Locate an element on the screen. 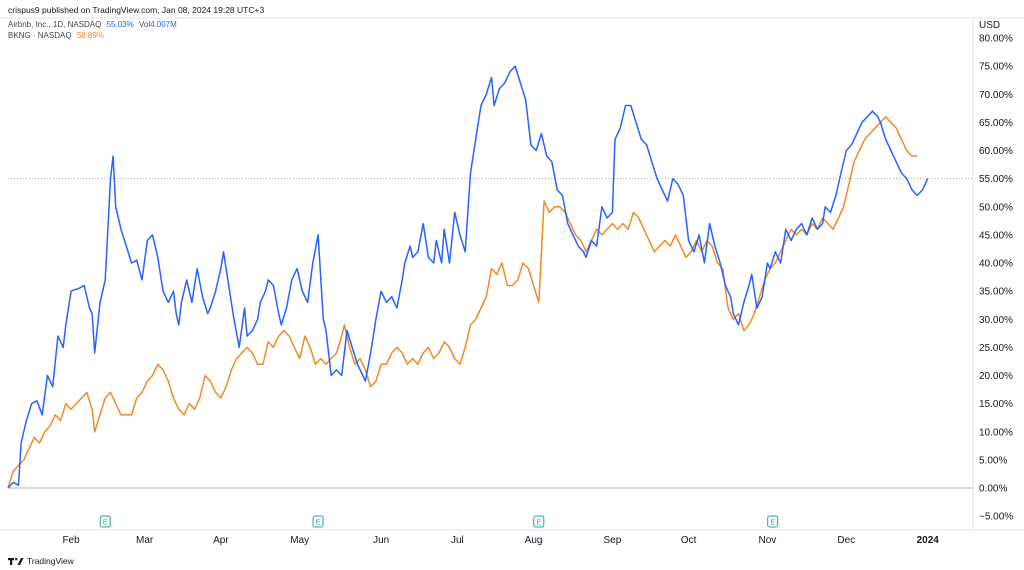  x-tick-label: Apr is located at coordinates (221, 540).